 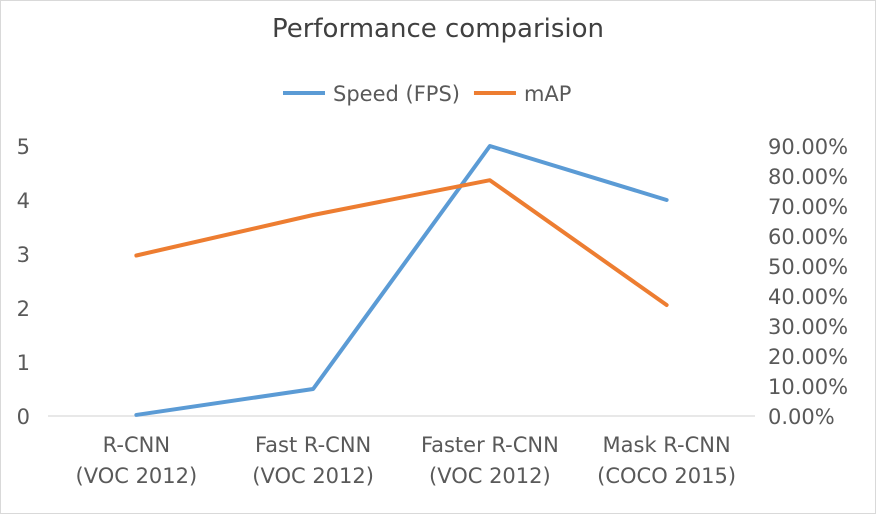 I want to click on y-right-tick-label: 90.00%, so click(x=808, y=147).